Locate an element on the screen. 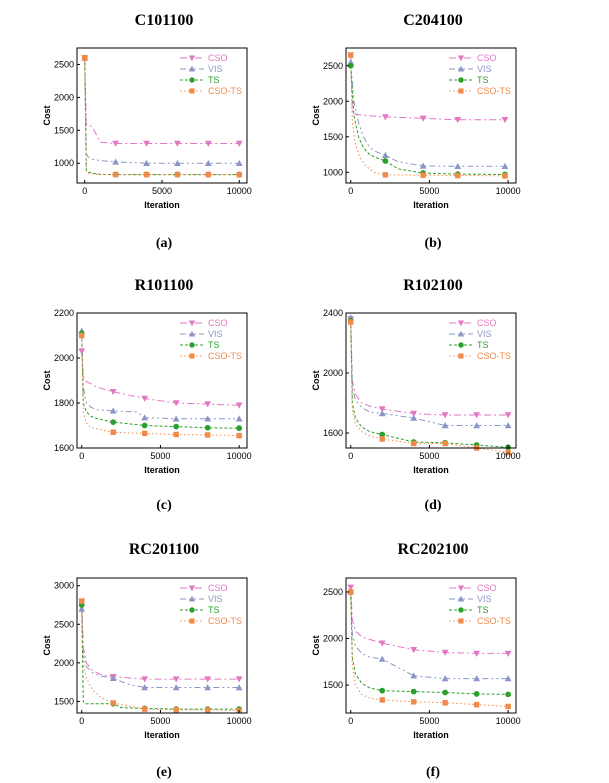 The height and width of the screenshot is (783, 609). panel-caption: (a) is located at coordinates (164, 243).